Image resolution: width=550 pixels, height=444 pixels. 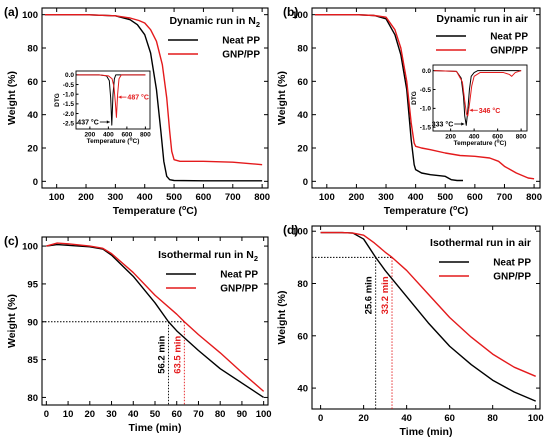 I want to click on chart-title: Dynamic run in N2, so click(x=214, y=22).